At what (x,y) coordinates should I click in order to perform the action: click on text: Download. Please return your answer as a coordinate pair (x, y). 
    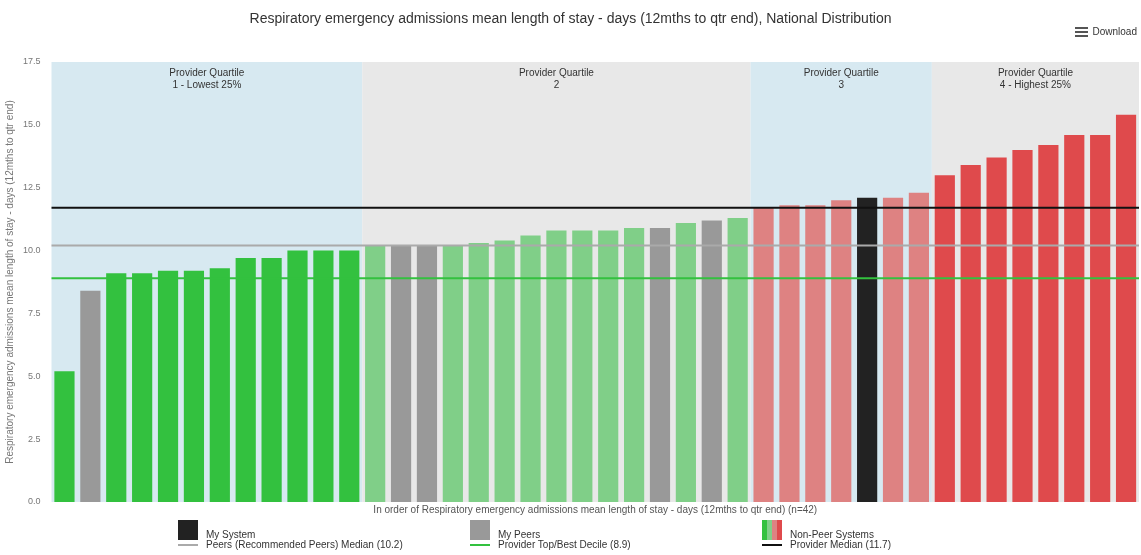
    Looking at the image, I should click on (1114, 31).